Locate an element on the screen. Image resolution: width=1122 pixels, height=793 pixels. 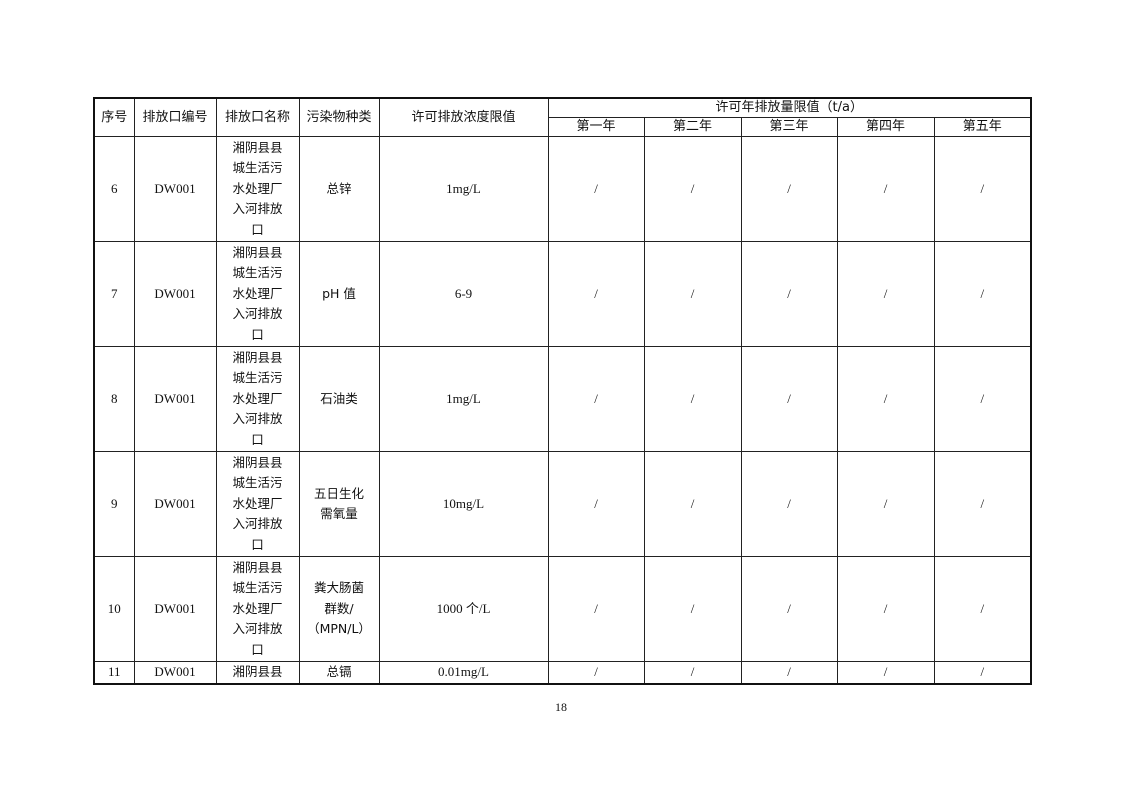
cell-pollutant-text: 五日生化 需氧量 is located at coordinates (338, 503).